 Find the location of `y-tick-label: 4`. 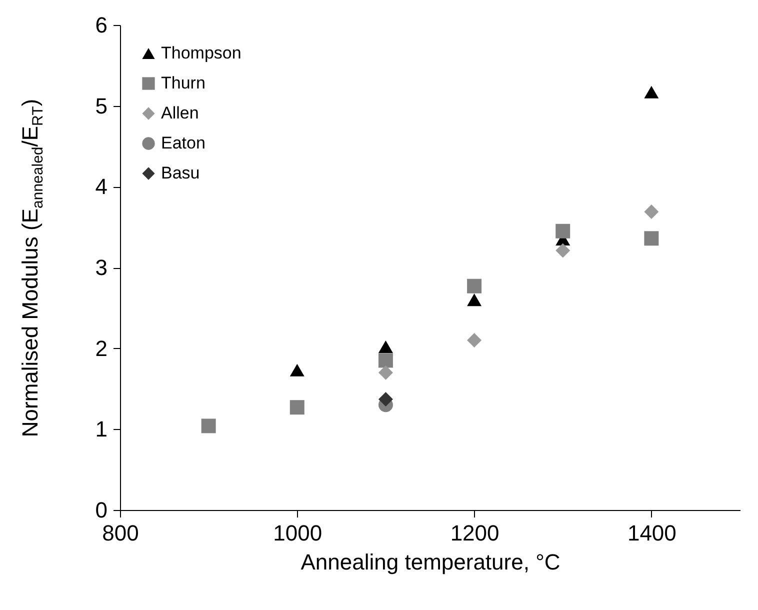

y-tick-label: 4 is located at coordinates (101, 187).